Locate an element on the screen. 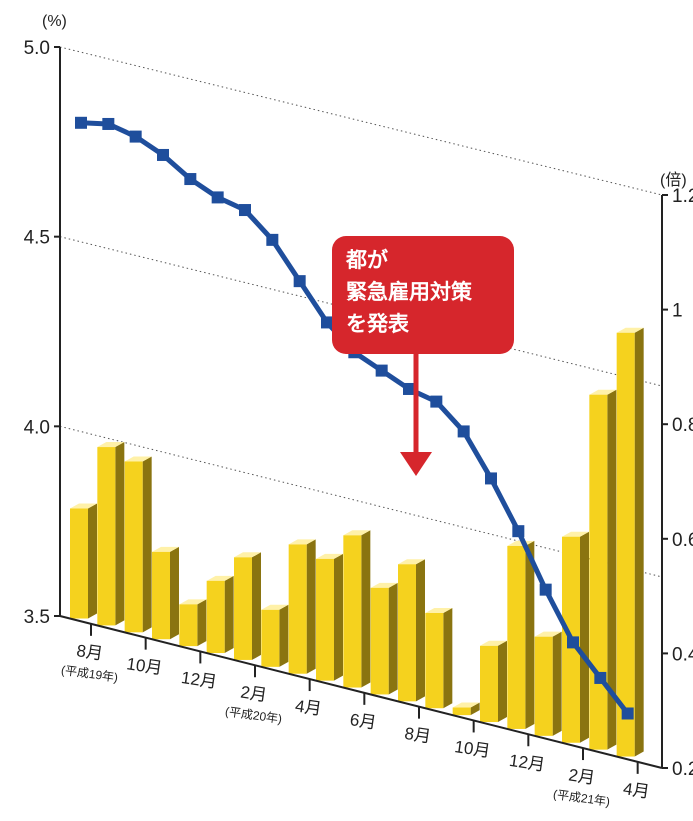 Image resolution: width=693 pixels, height=821 pixels. right-tick-label: 1 is located at coordinates (677, 311).